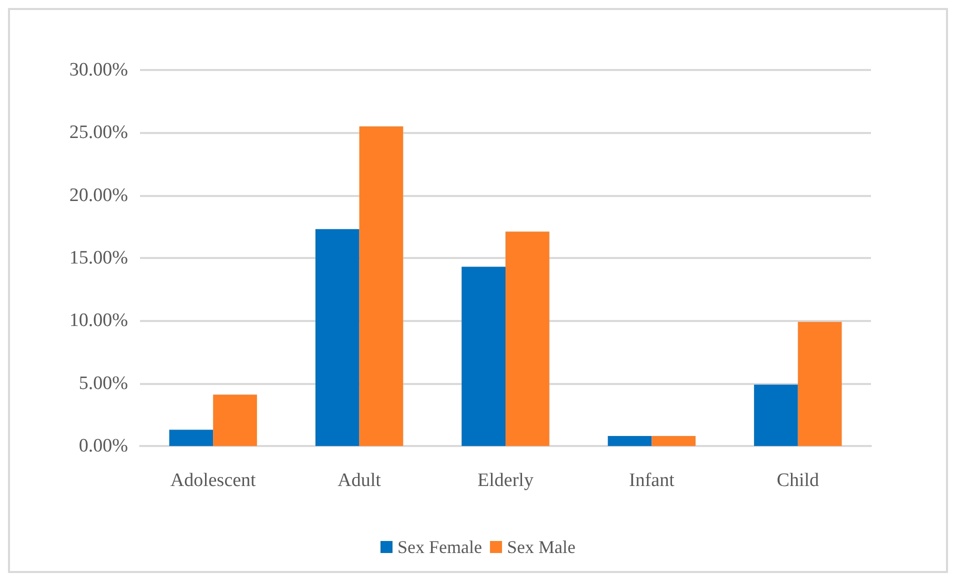  I want to click on x-tick-label: Elderly, so click(506, 480).